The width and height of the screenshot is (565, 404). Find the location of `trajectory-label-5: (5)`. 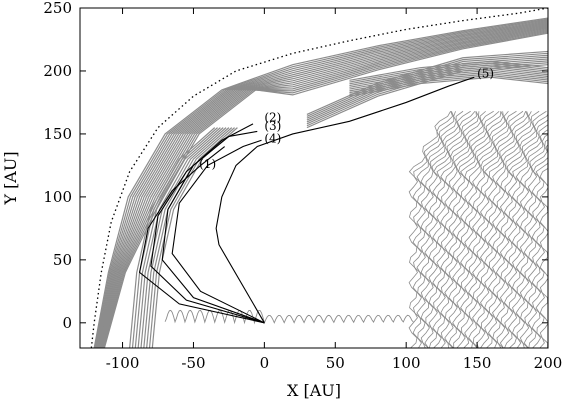

trajectory-label-5: (5) is located at coordinates (485, 73).